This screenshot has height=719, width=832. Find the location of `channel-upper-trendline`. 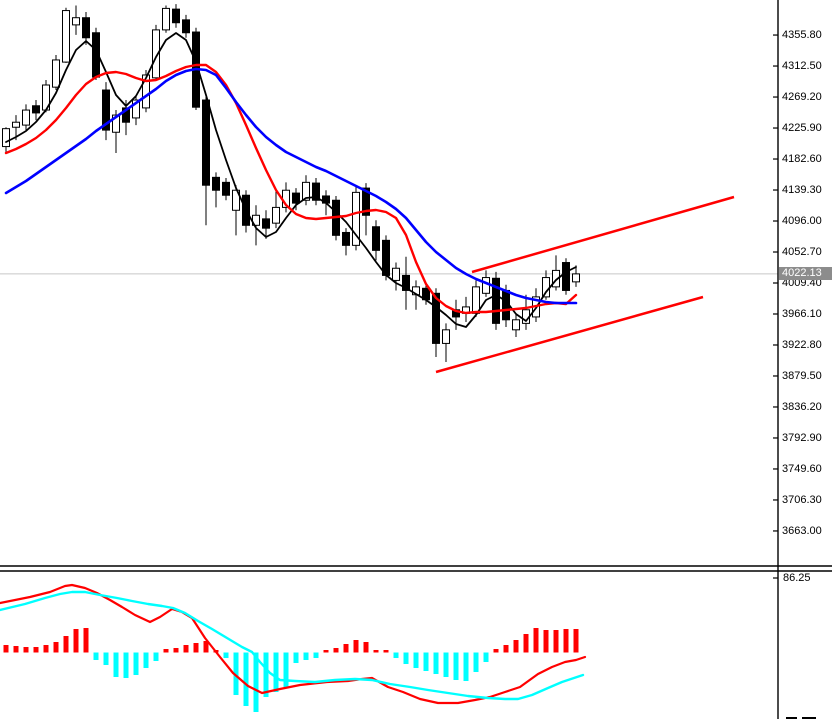

channel-upper-trendline is located at coordinates (603, 234).